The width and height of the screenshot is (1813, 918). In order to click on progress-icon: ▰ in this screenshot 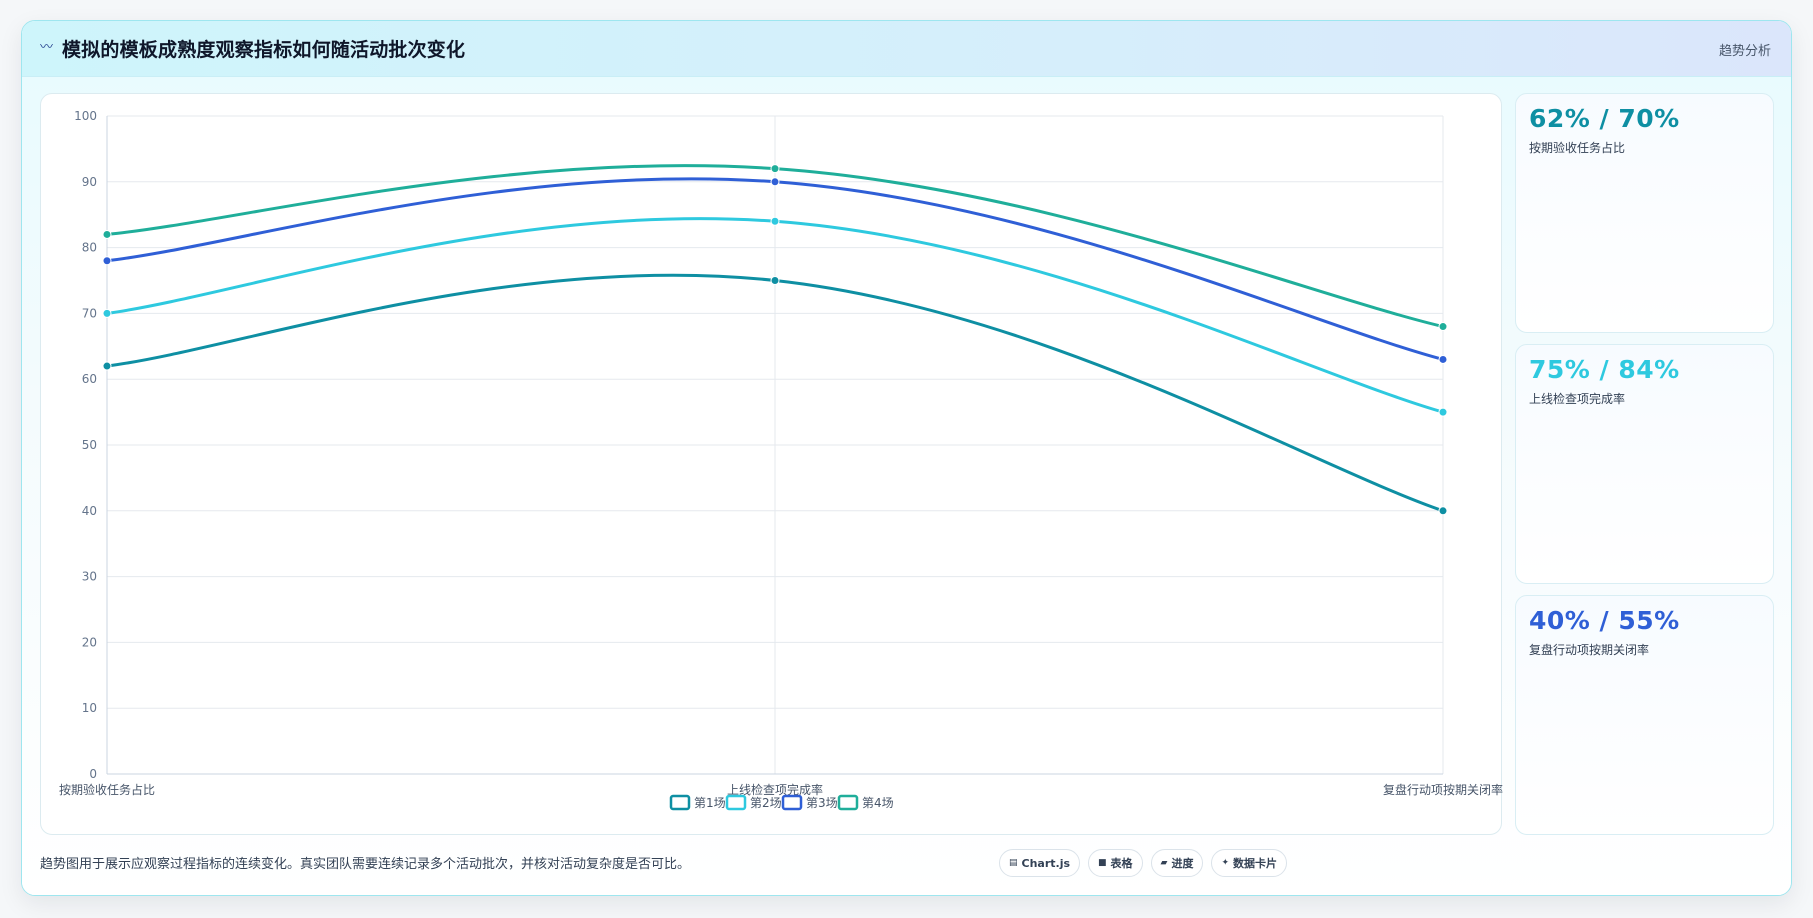, I will do `click(1164, 863)`.